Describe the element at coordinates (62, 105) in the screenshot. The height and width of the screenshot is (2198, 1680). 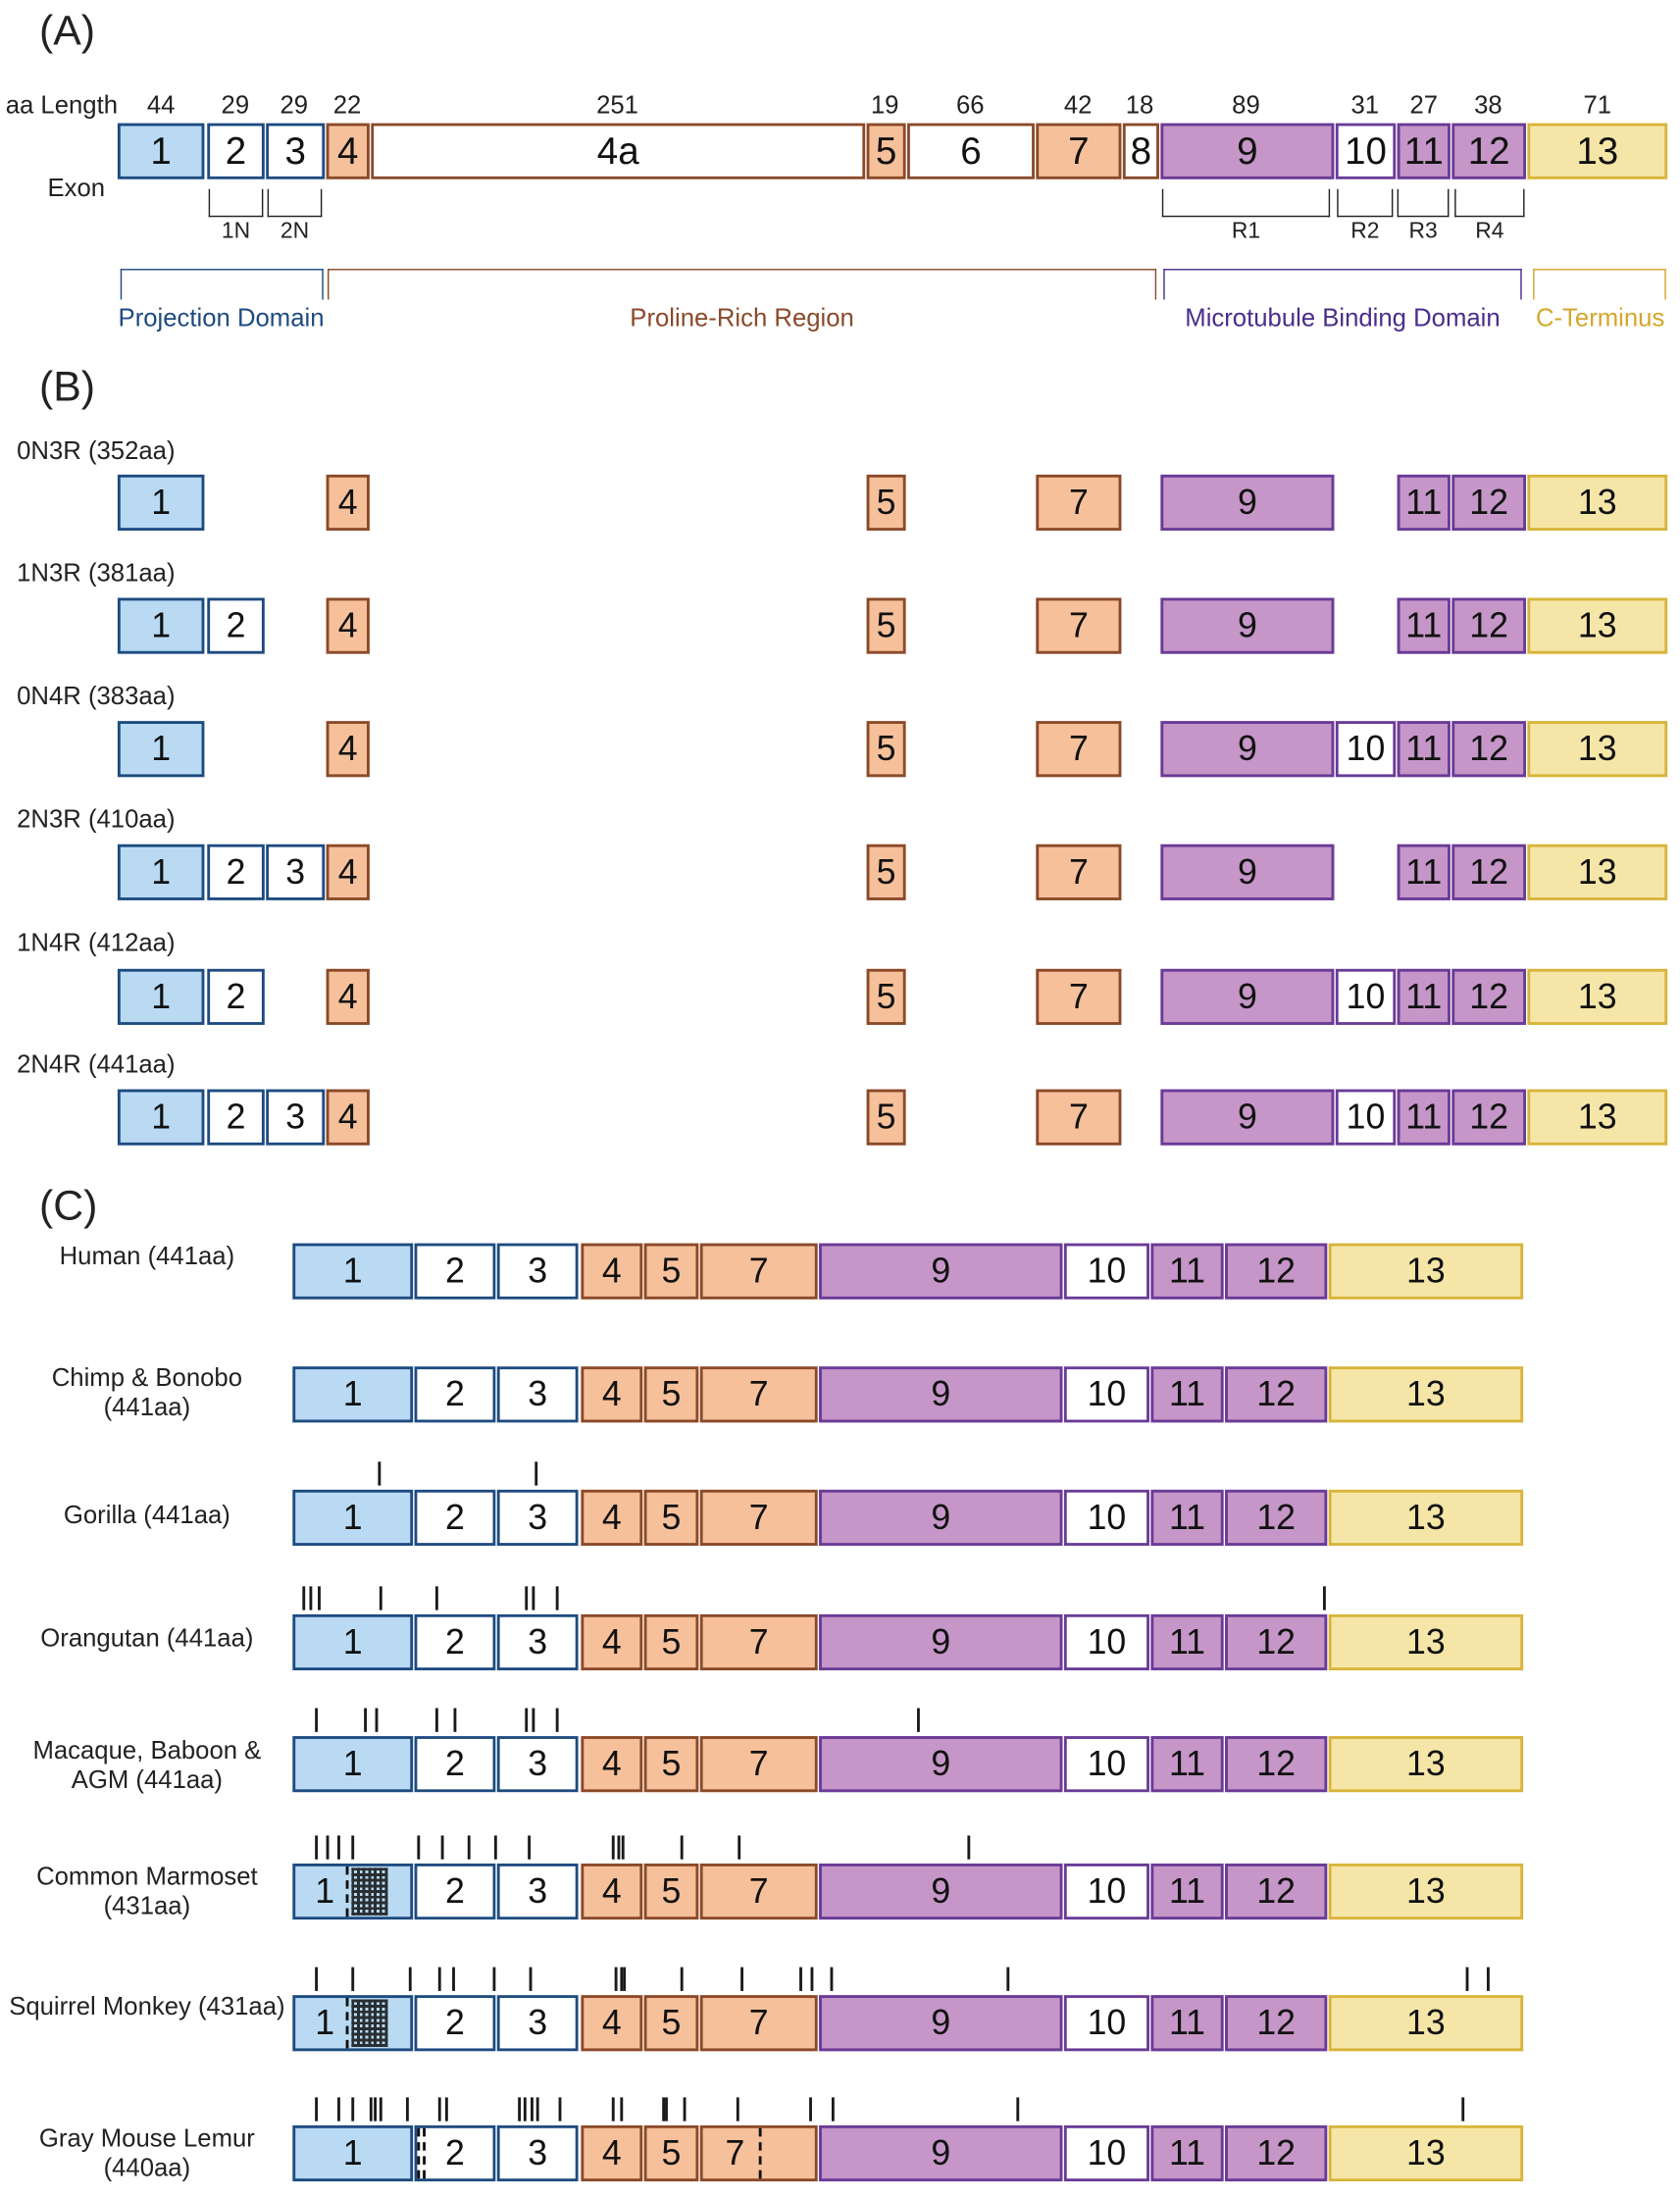
I see `aa-length-label: aa Length` at that location.